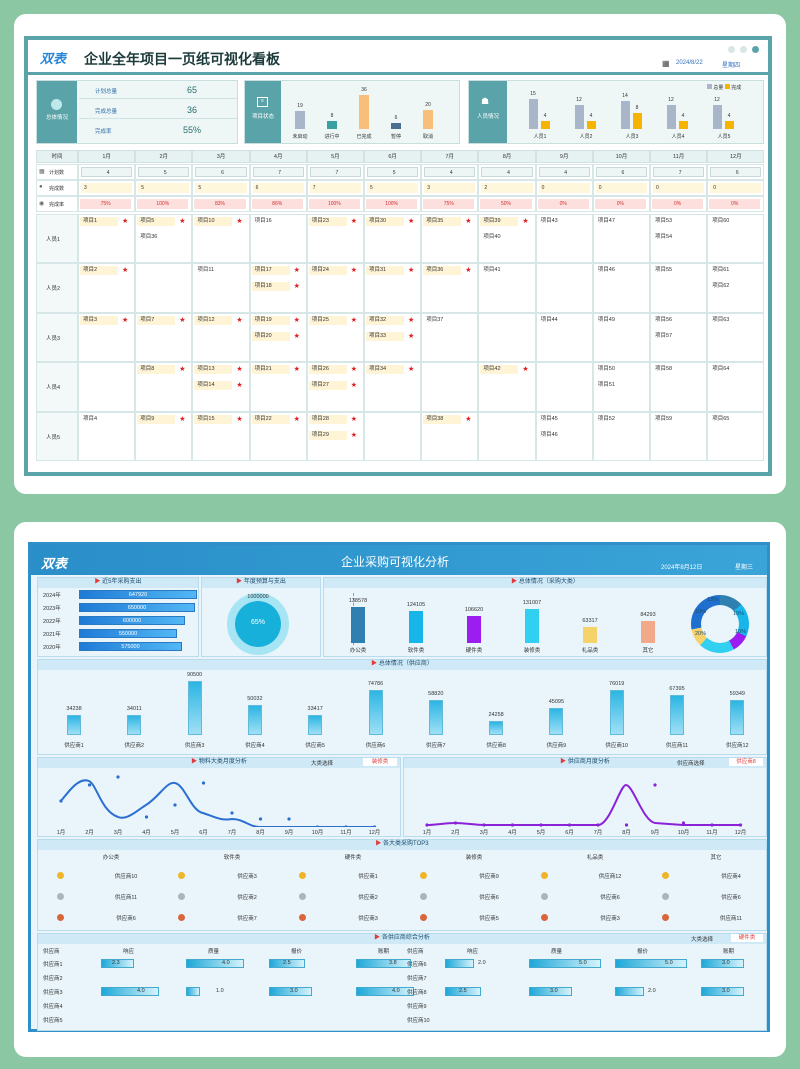 Image resolution: width=800 pixels, height=1069 pixels. What do you see at coordinates (353, 858) in the screenshot?
I see `top3-category: 硬件类` at bounding box center [353, 858].